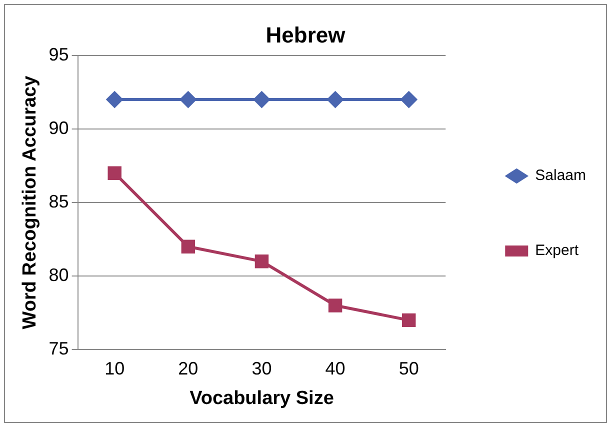  What do you see at coordinates (58, 54) in the screenshot?
I see `y-tick-label: 95` at bounding box center [58, 54].